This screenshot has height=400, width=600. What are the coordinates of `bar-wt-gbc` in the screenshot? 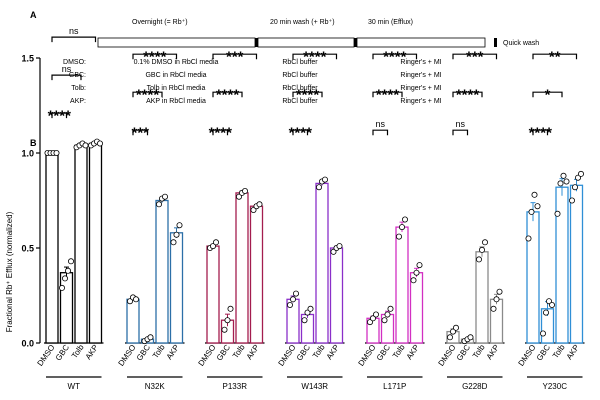 It's located at (66, 308).